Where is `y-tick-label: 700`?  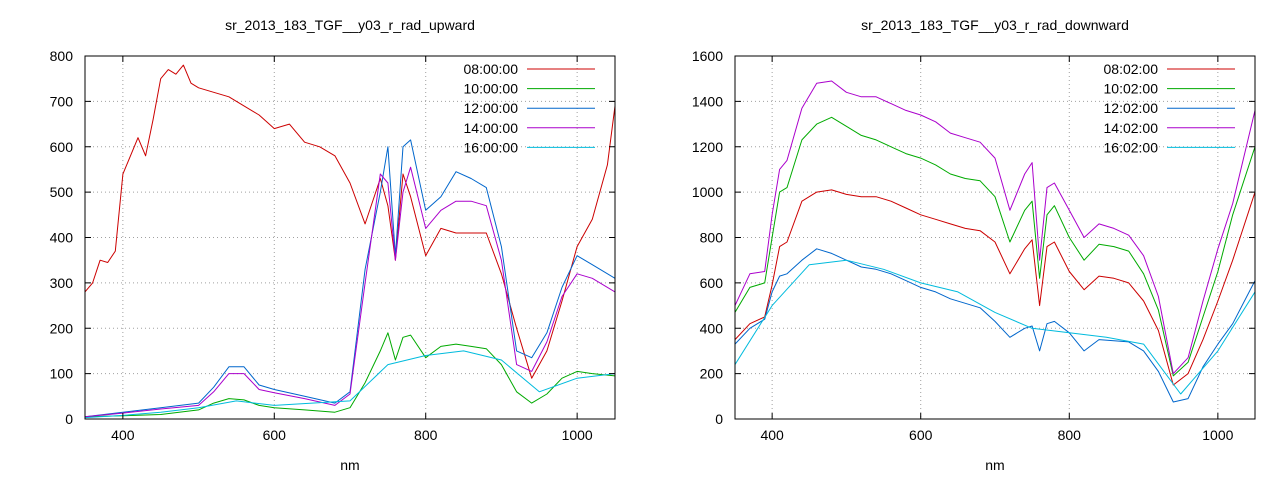
y-tick-label: 700 is located at coordinates (62, 101).